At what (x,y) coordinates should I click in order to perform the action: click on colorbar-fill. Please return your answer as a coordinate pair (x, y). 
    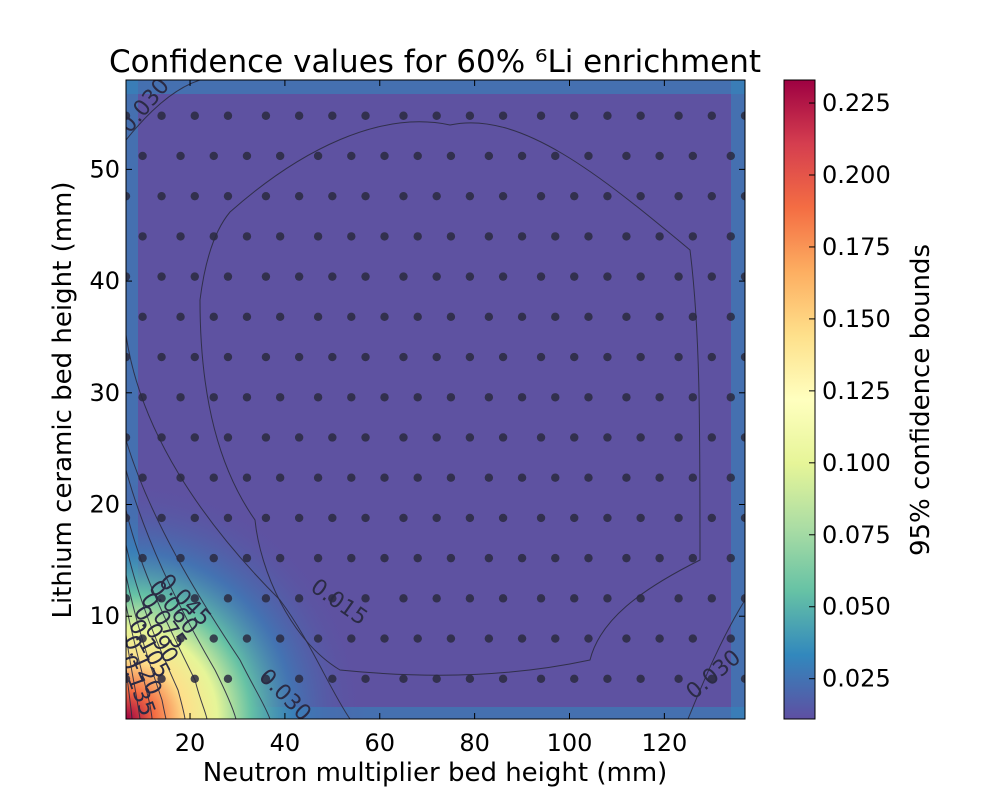
    Looking at the image, I should click on (799, 399).